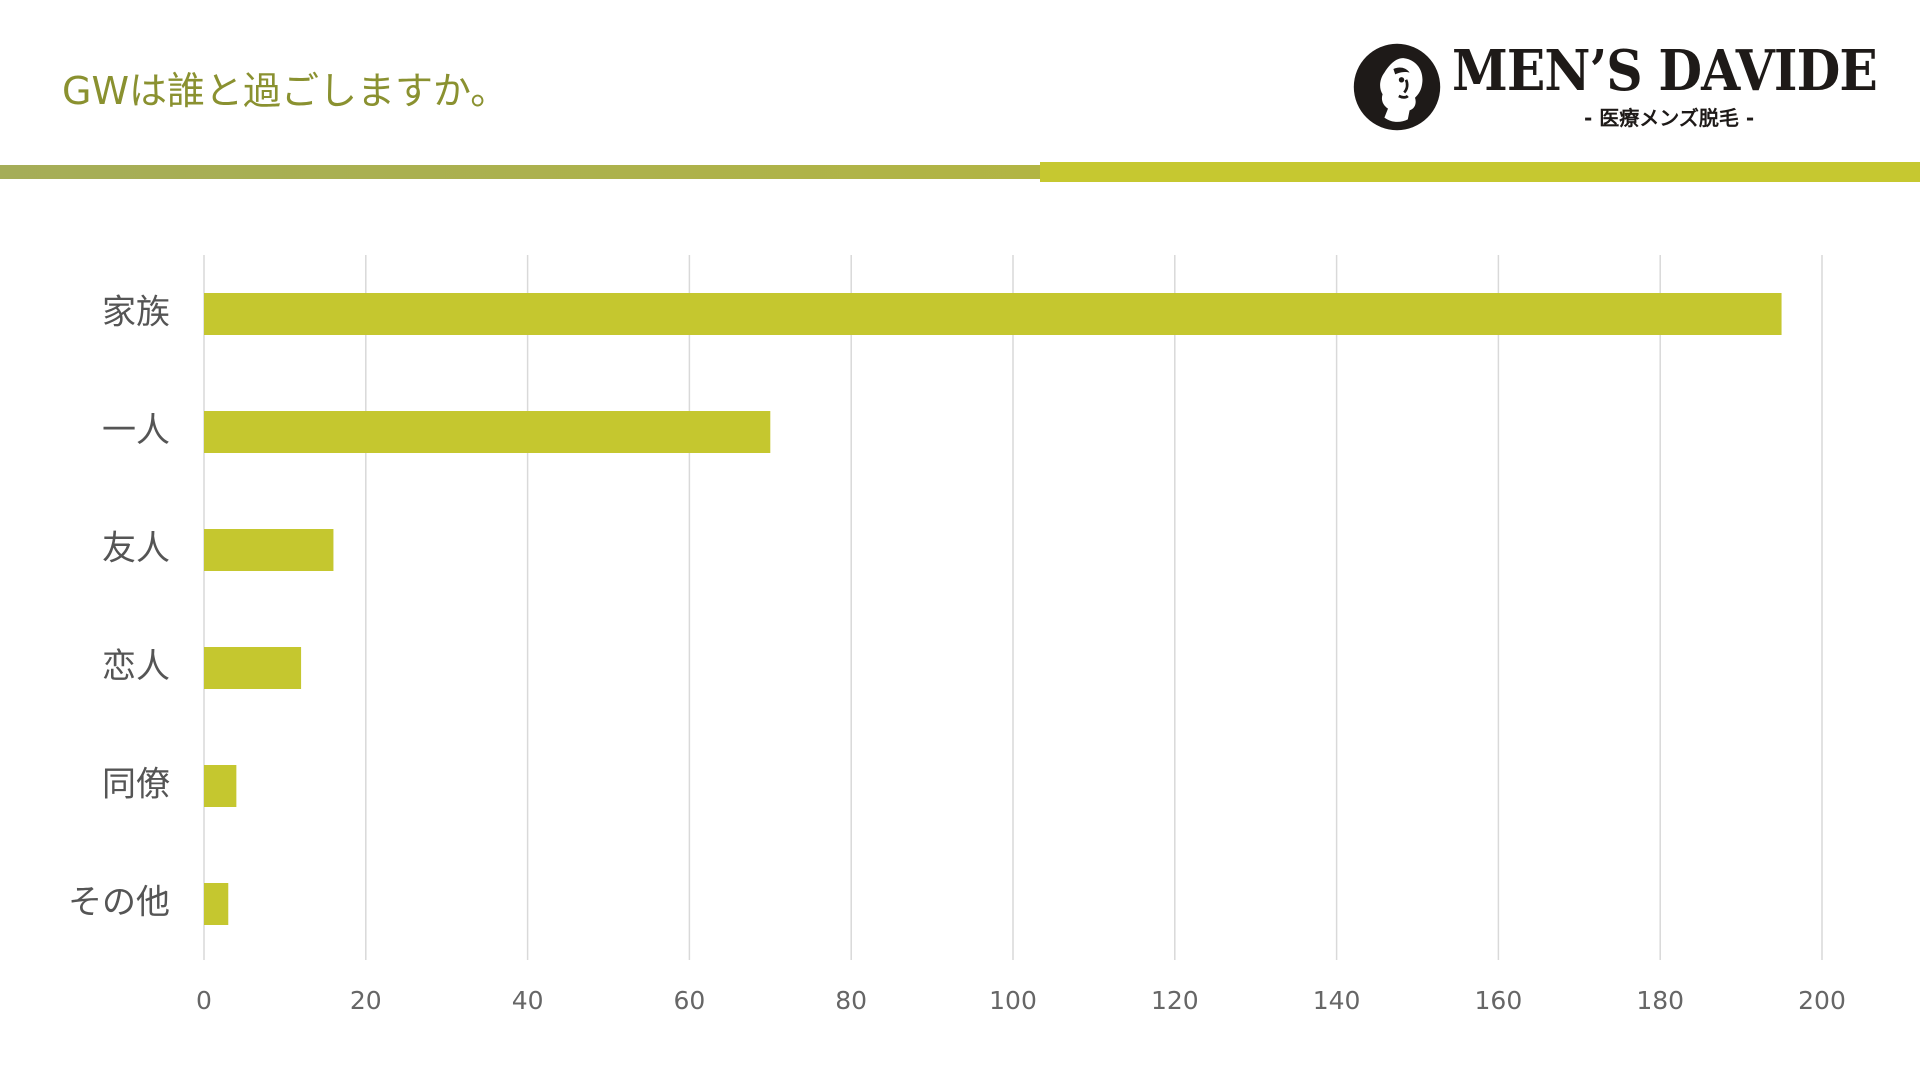  Describe the element at coordinates (1822, 1000) in the screenshot. I see `x-tick-label: 200` at that location.